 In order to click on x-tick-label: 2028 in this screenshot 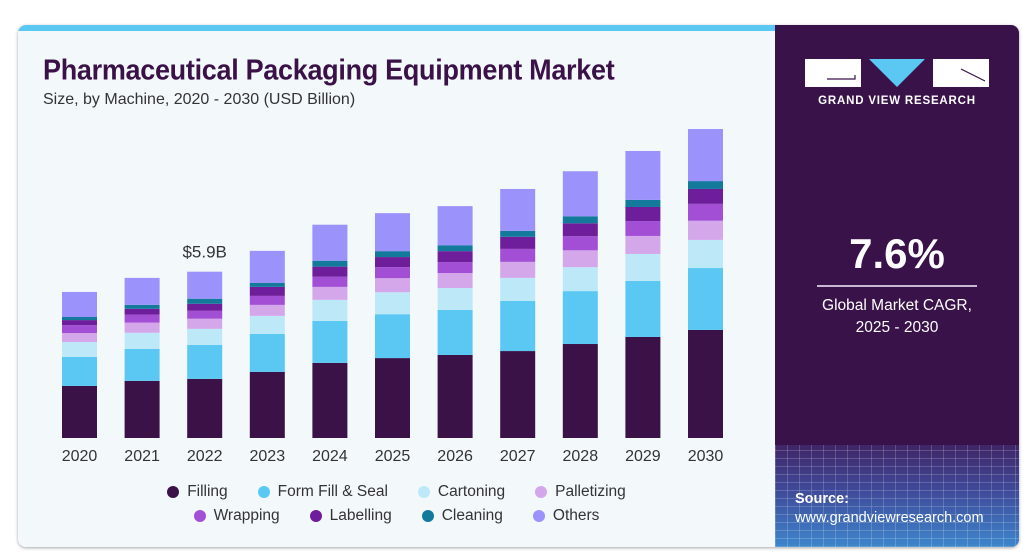, I will do `click(581, 456)`.